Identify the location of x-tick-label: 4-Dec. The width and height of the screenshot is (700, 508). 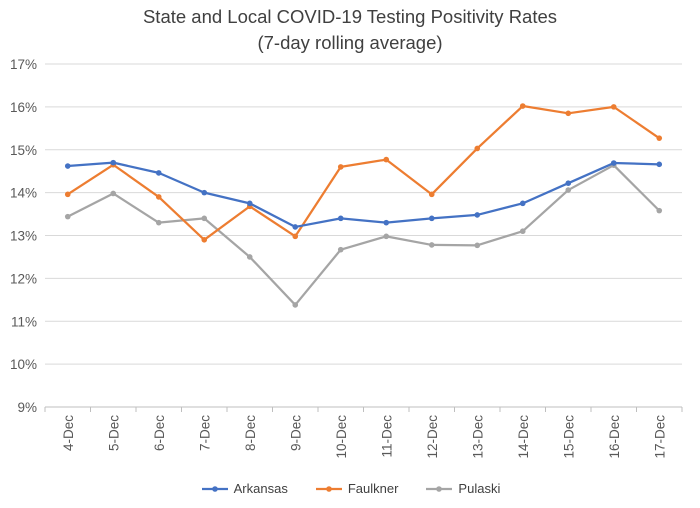
(68, 433).